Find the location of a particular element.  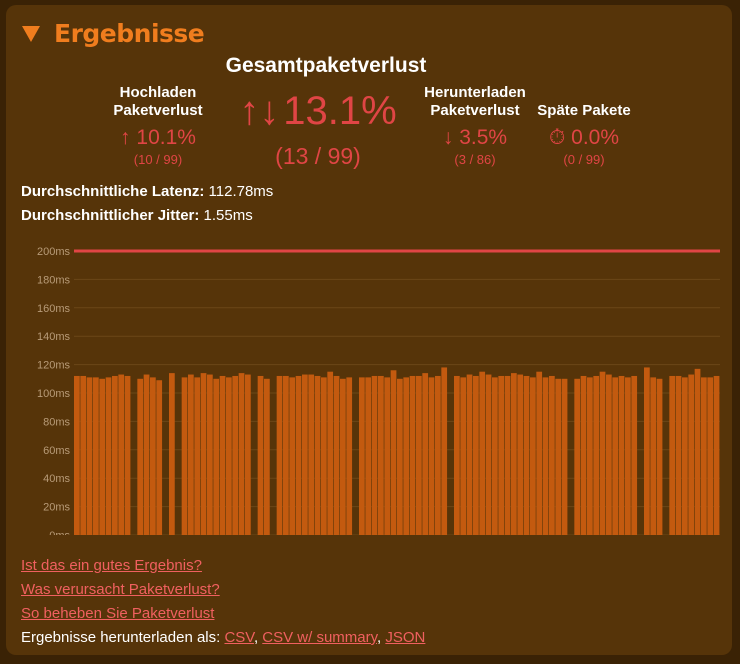

latency-label: Durchschnittliche Latenz: is located at coordinates (113, 191).